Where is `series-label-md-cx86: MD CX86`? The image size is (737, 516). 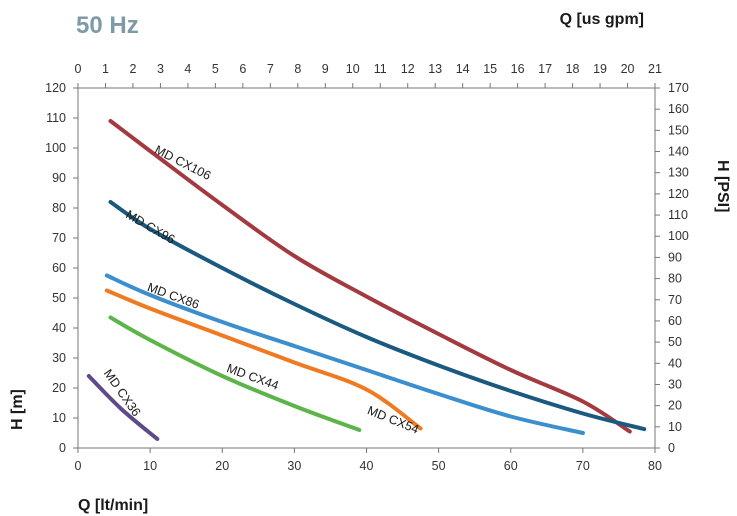
series-label-md-cx86: MD CX86 is located at coordinates (173, 296).